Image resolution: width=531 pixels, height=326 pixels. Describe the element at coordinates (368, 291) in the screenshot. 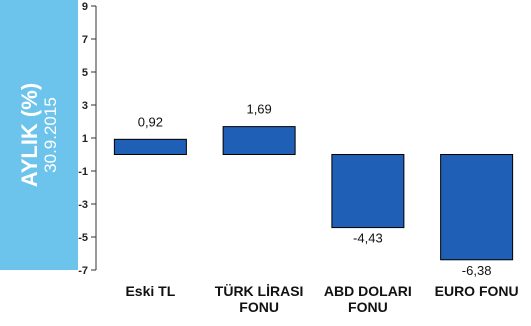

I see `category-label: ABD DOLARI` at that location.